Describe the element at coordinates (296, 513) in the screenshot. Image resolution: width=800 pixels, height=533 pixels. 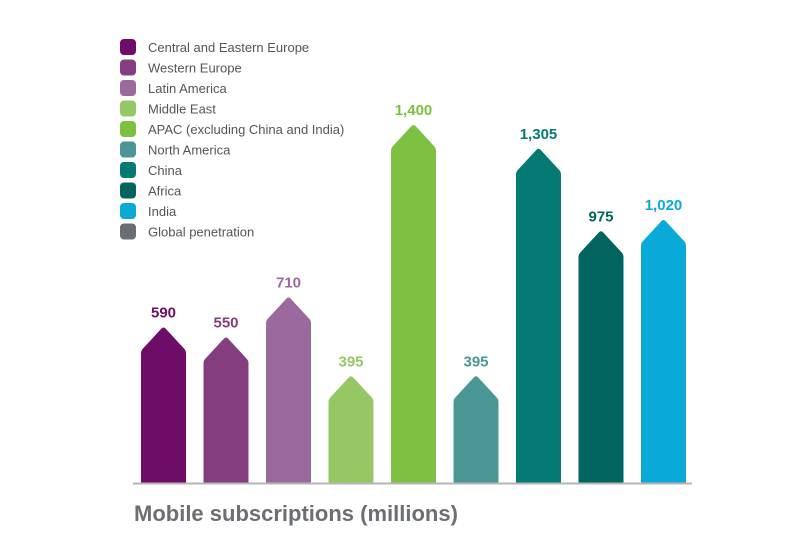
I see `chart-title: Mobile subscriptions (millions)` at that location.